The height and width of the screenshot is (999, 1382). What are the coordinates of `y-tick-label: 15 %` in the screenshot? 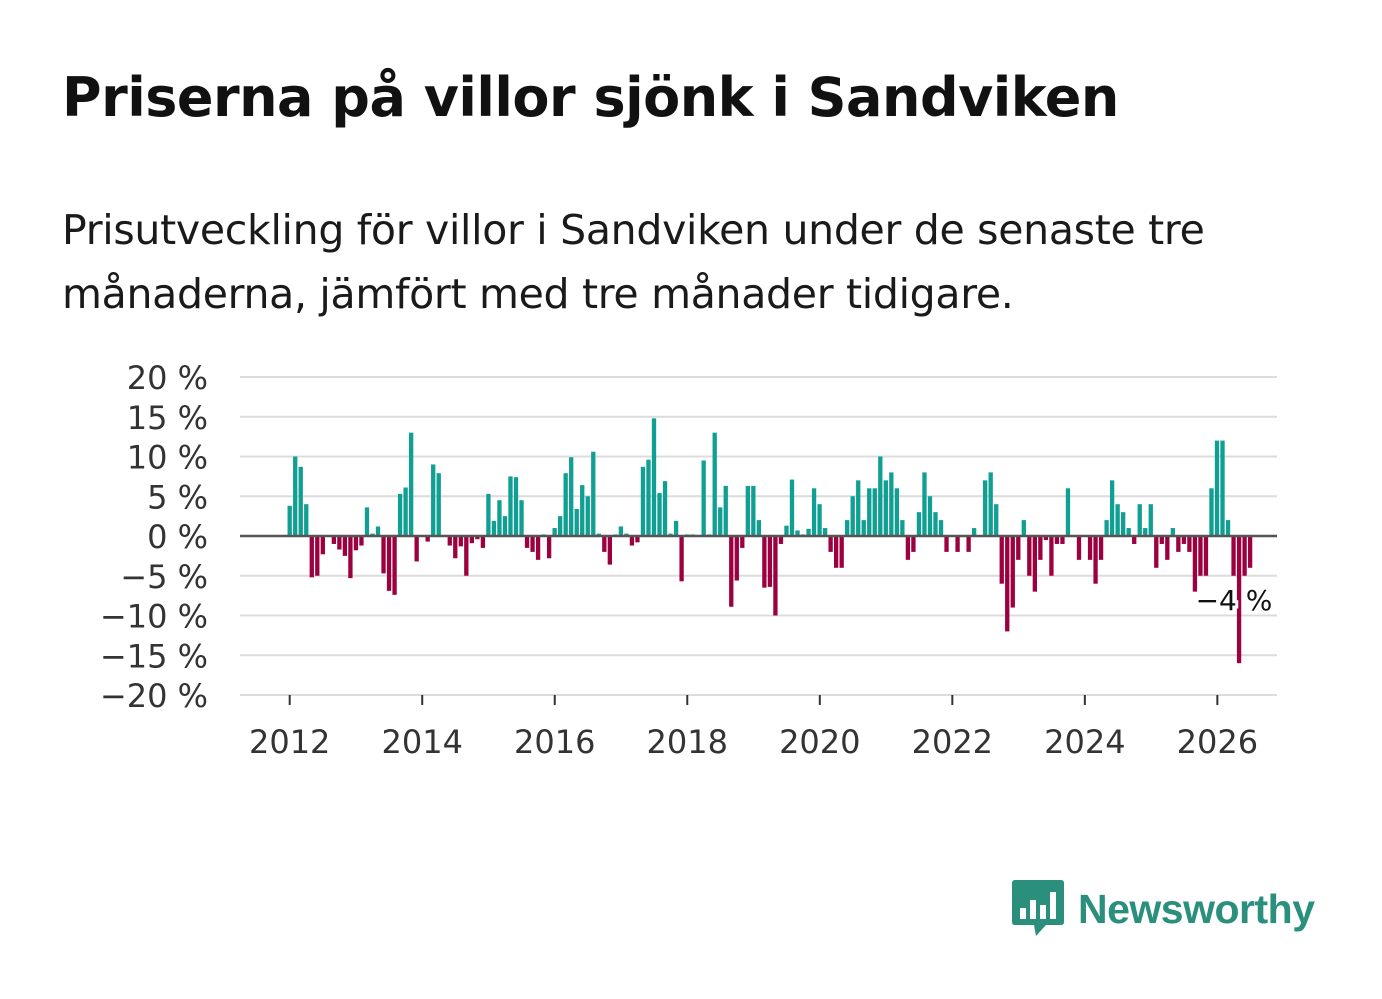 It's located at (167, 418).